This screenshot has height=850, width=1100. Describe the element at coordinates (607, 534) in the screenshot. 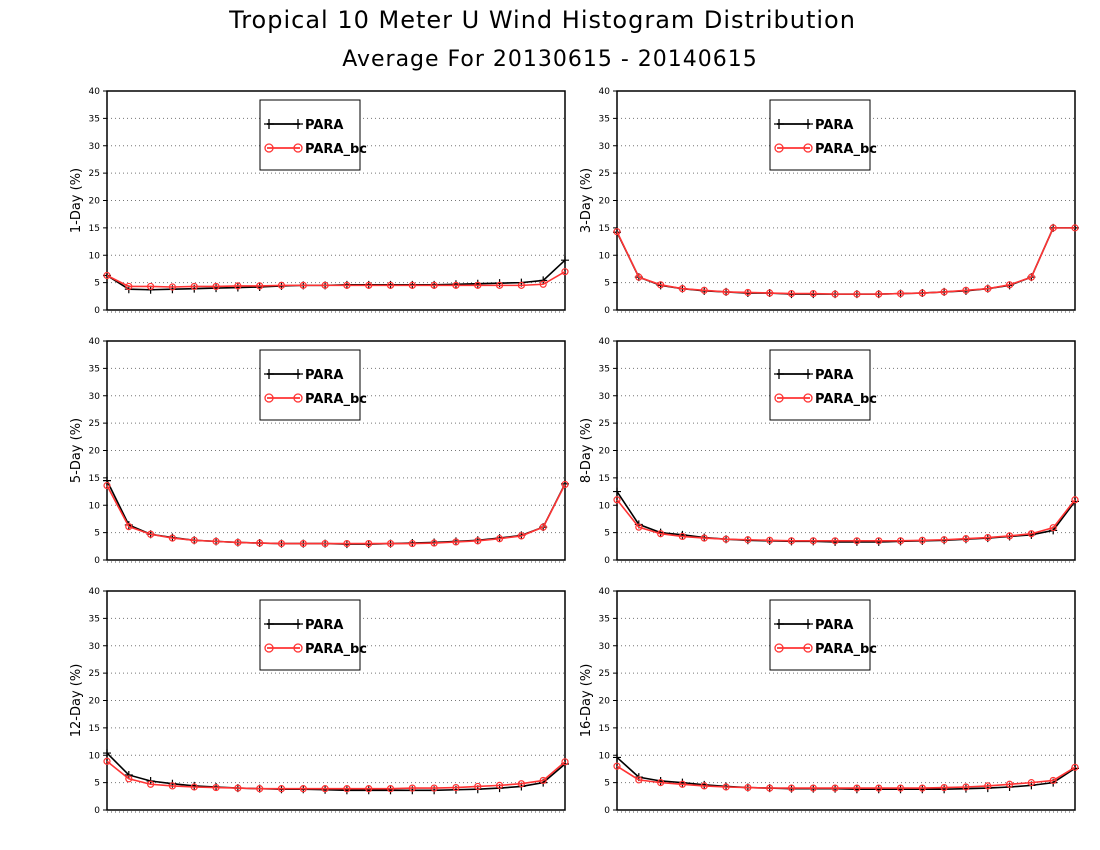

I see `y-tick-label: 5` at that location.